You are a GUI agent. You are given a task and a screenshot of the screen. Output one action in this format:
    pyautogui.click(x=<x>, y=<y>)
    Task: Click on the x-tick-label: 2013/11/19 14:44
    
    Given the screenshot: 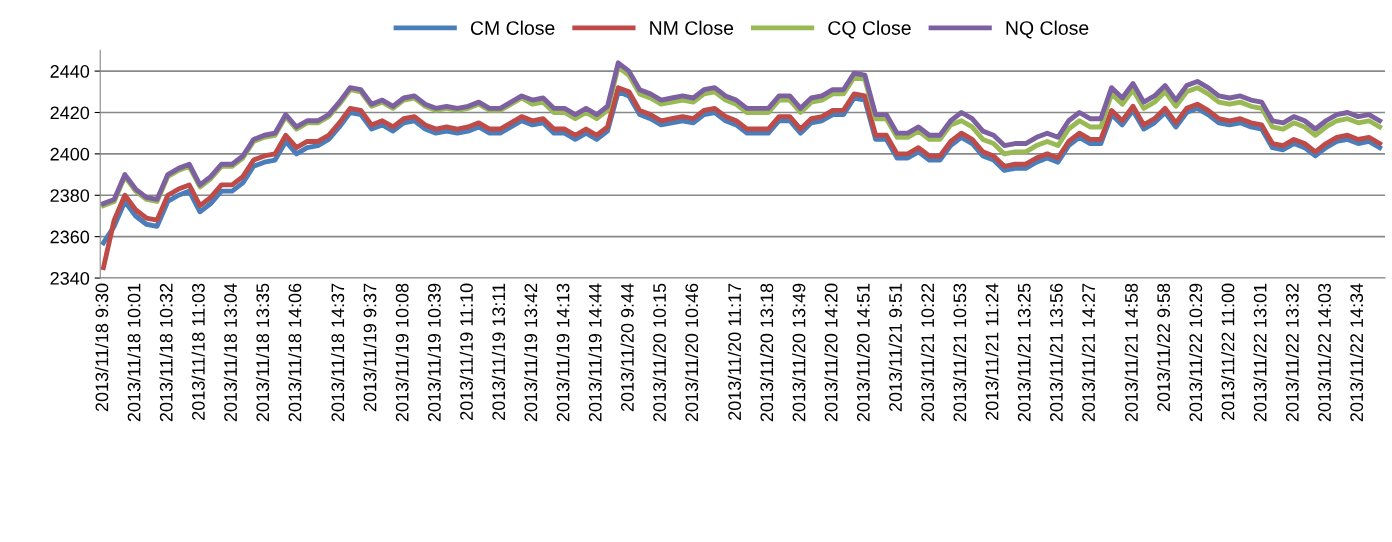 What is the action you would take?
    pyautogui.click(x=595, y=352)
    